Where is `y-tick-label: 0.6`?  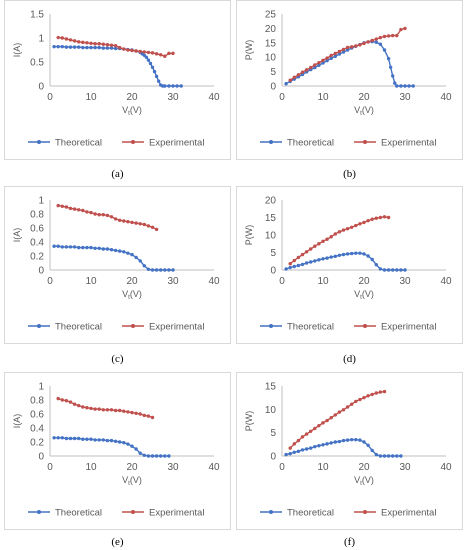 y-tick-label: 0.6 is located at coordinates (37, 229).